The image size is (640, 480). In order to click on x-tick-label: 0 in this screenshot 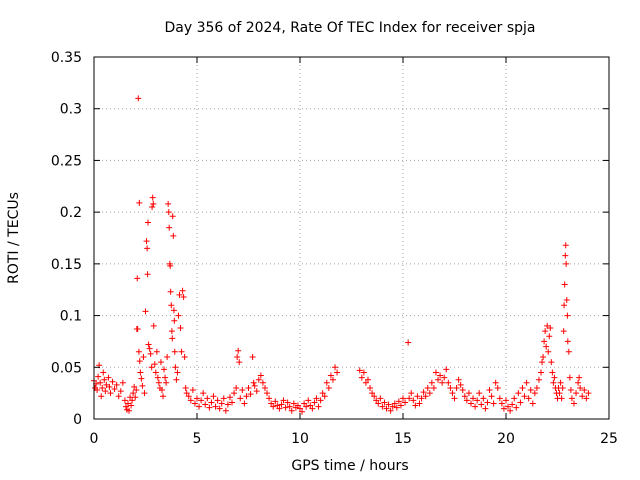, I will do `click(94, 439)`.